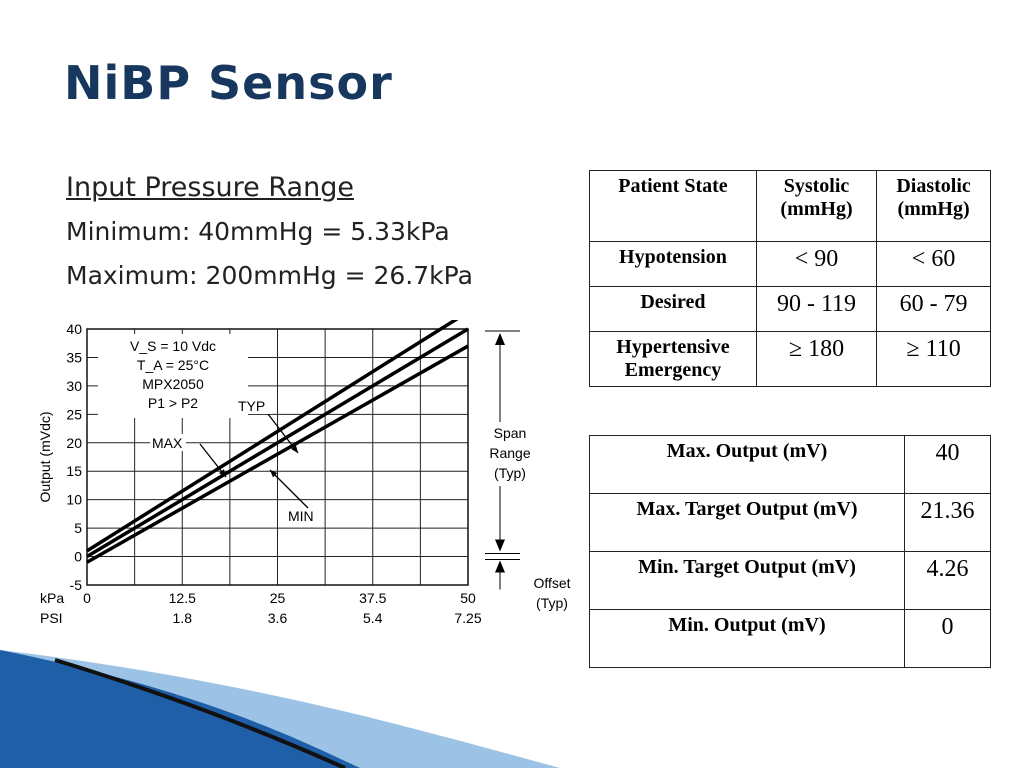 The width and height of the screenshot is (1024, 768). What do you see at coordinates (74, 357) in the screenshot?
I see `y-tick-label: 35` at bounding box center [74, 357].